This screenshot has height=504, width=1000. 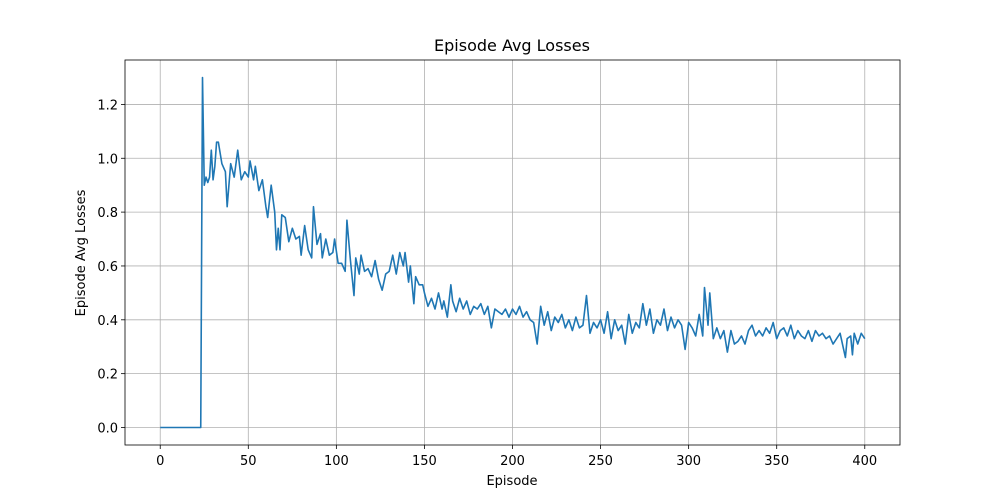 What do you see at coordinates (107, 105) in the screenshot?
I see `y-tick-label: 1.2` at bounding box center [107, 105].